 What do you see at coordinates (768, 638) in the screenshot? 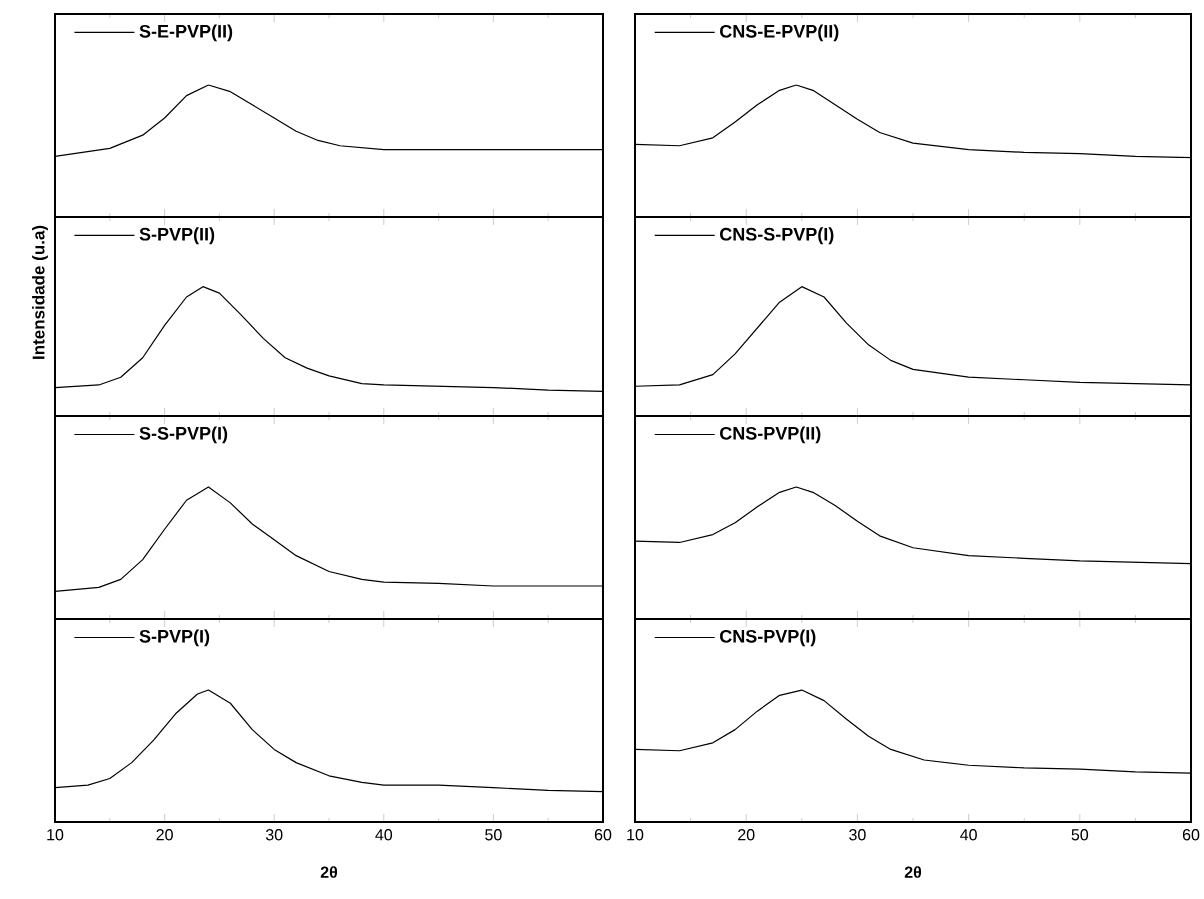
I see `legend-label: CNS-PVP(I)` at bounding box center [768, 638].